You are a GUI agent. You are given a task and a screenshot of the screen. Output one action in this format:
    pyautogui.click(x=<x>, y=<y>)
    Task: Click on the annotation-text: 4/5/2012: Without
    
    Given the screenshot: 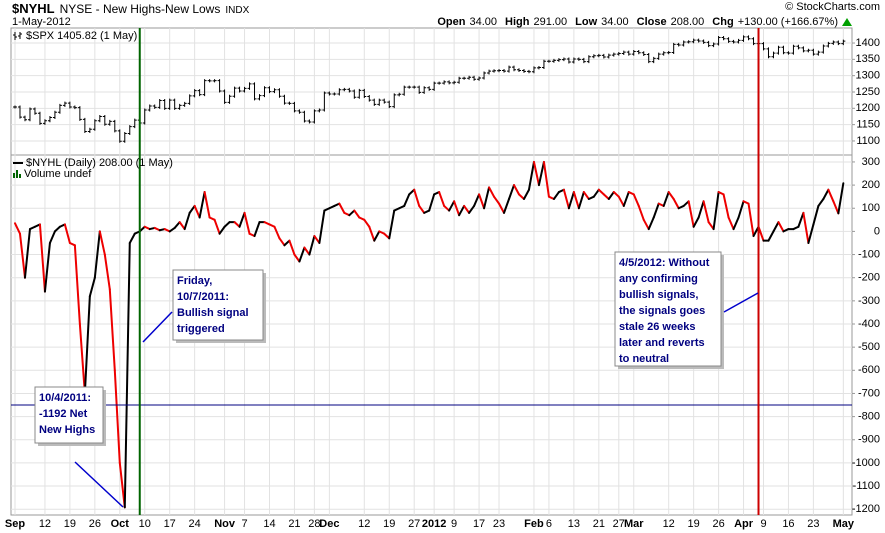 What is the action you would take?
    pyautogui.click(x=664, y=263)
    